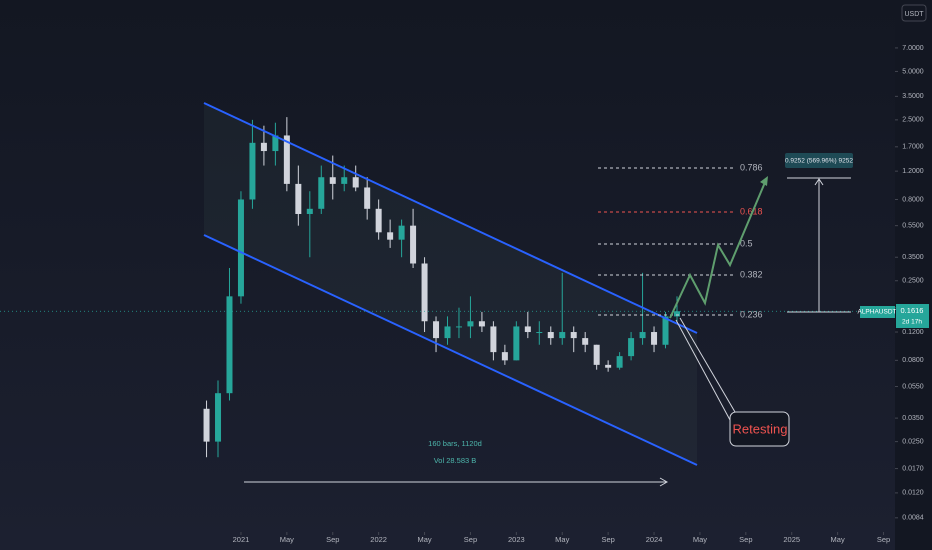  Describe the element at coordinates (913, 441) in the screenshot. I see `y-tick-label: 0.0250` at that location.